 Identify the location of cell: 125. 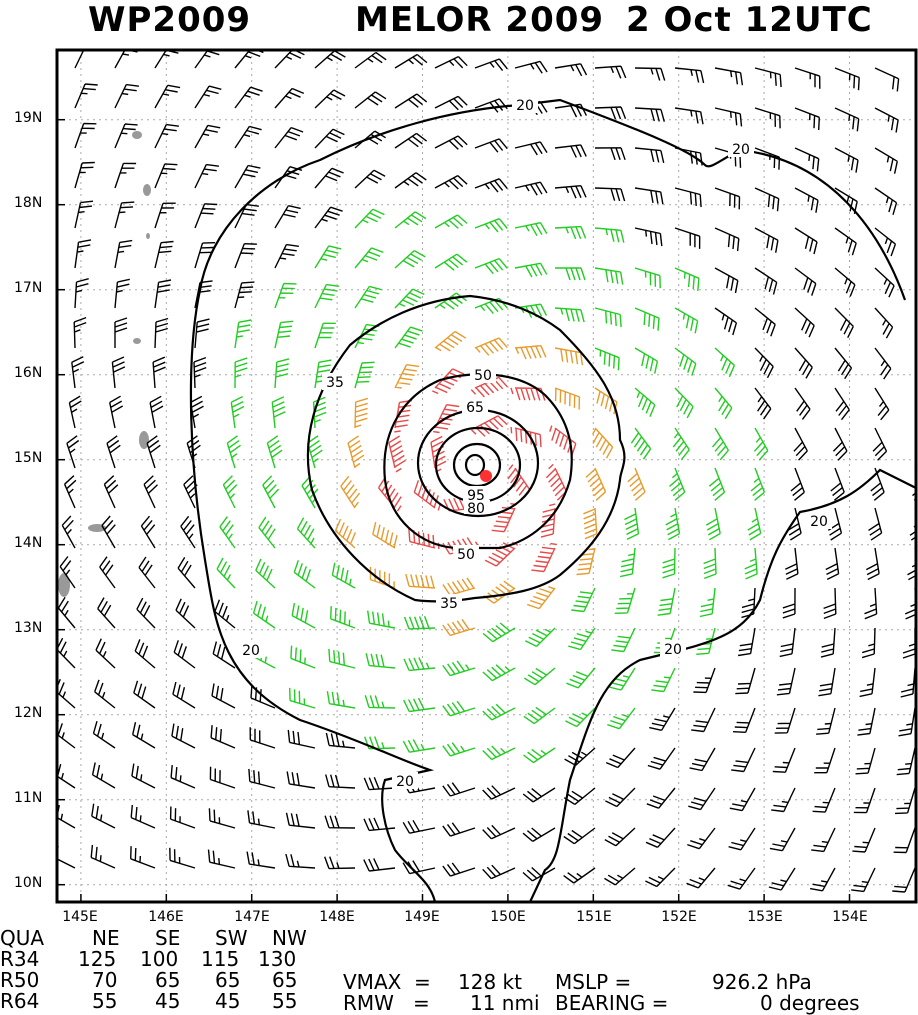
(97, 959).